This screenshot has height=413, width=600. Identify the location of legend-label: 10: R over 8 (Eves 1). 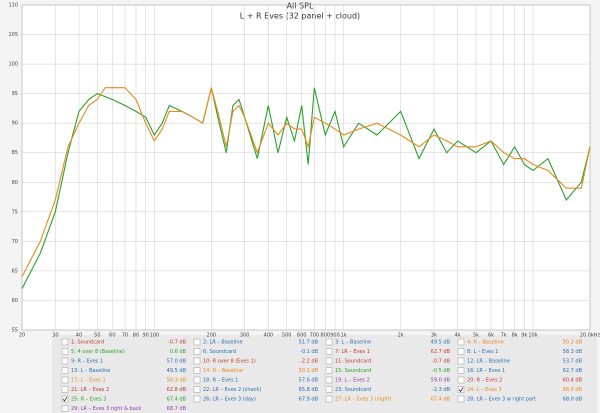
(229, 362).